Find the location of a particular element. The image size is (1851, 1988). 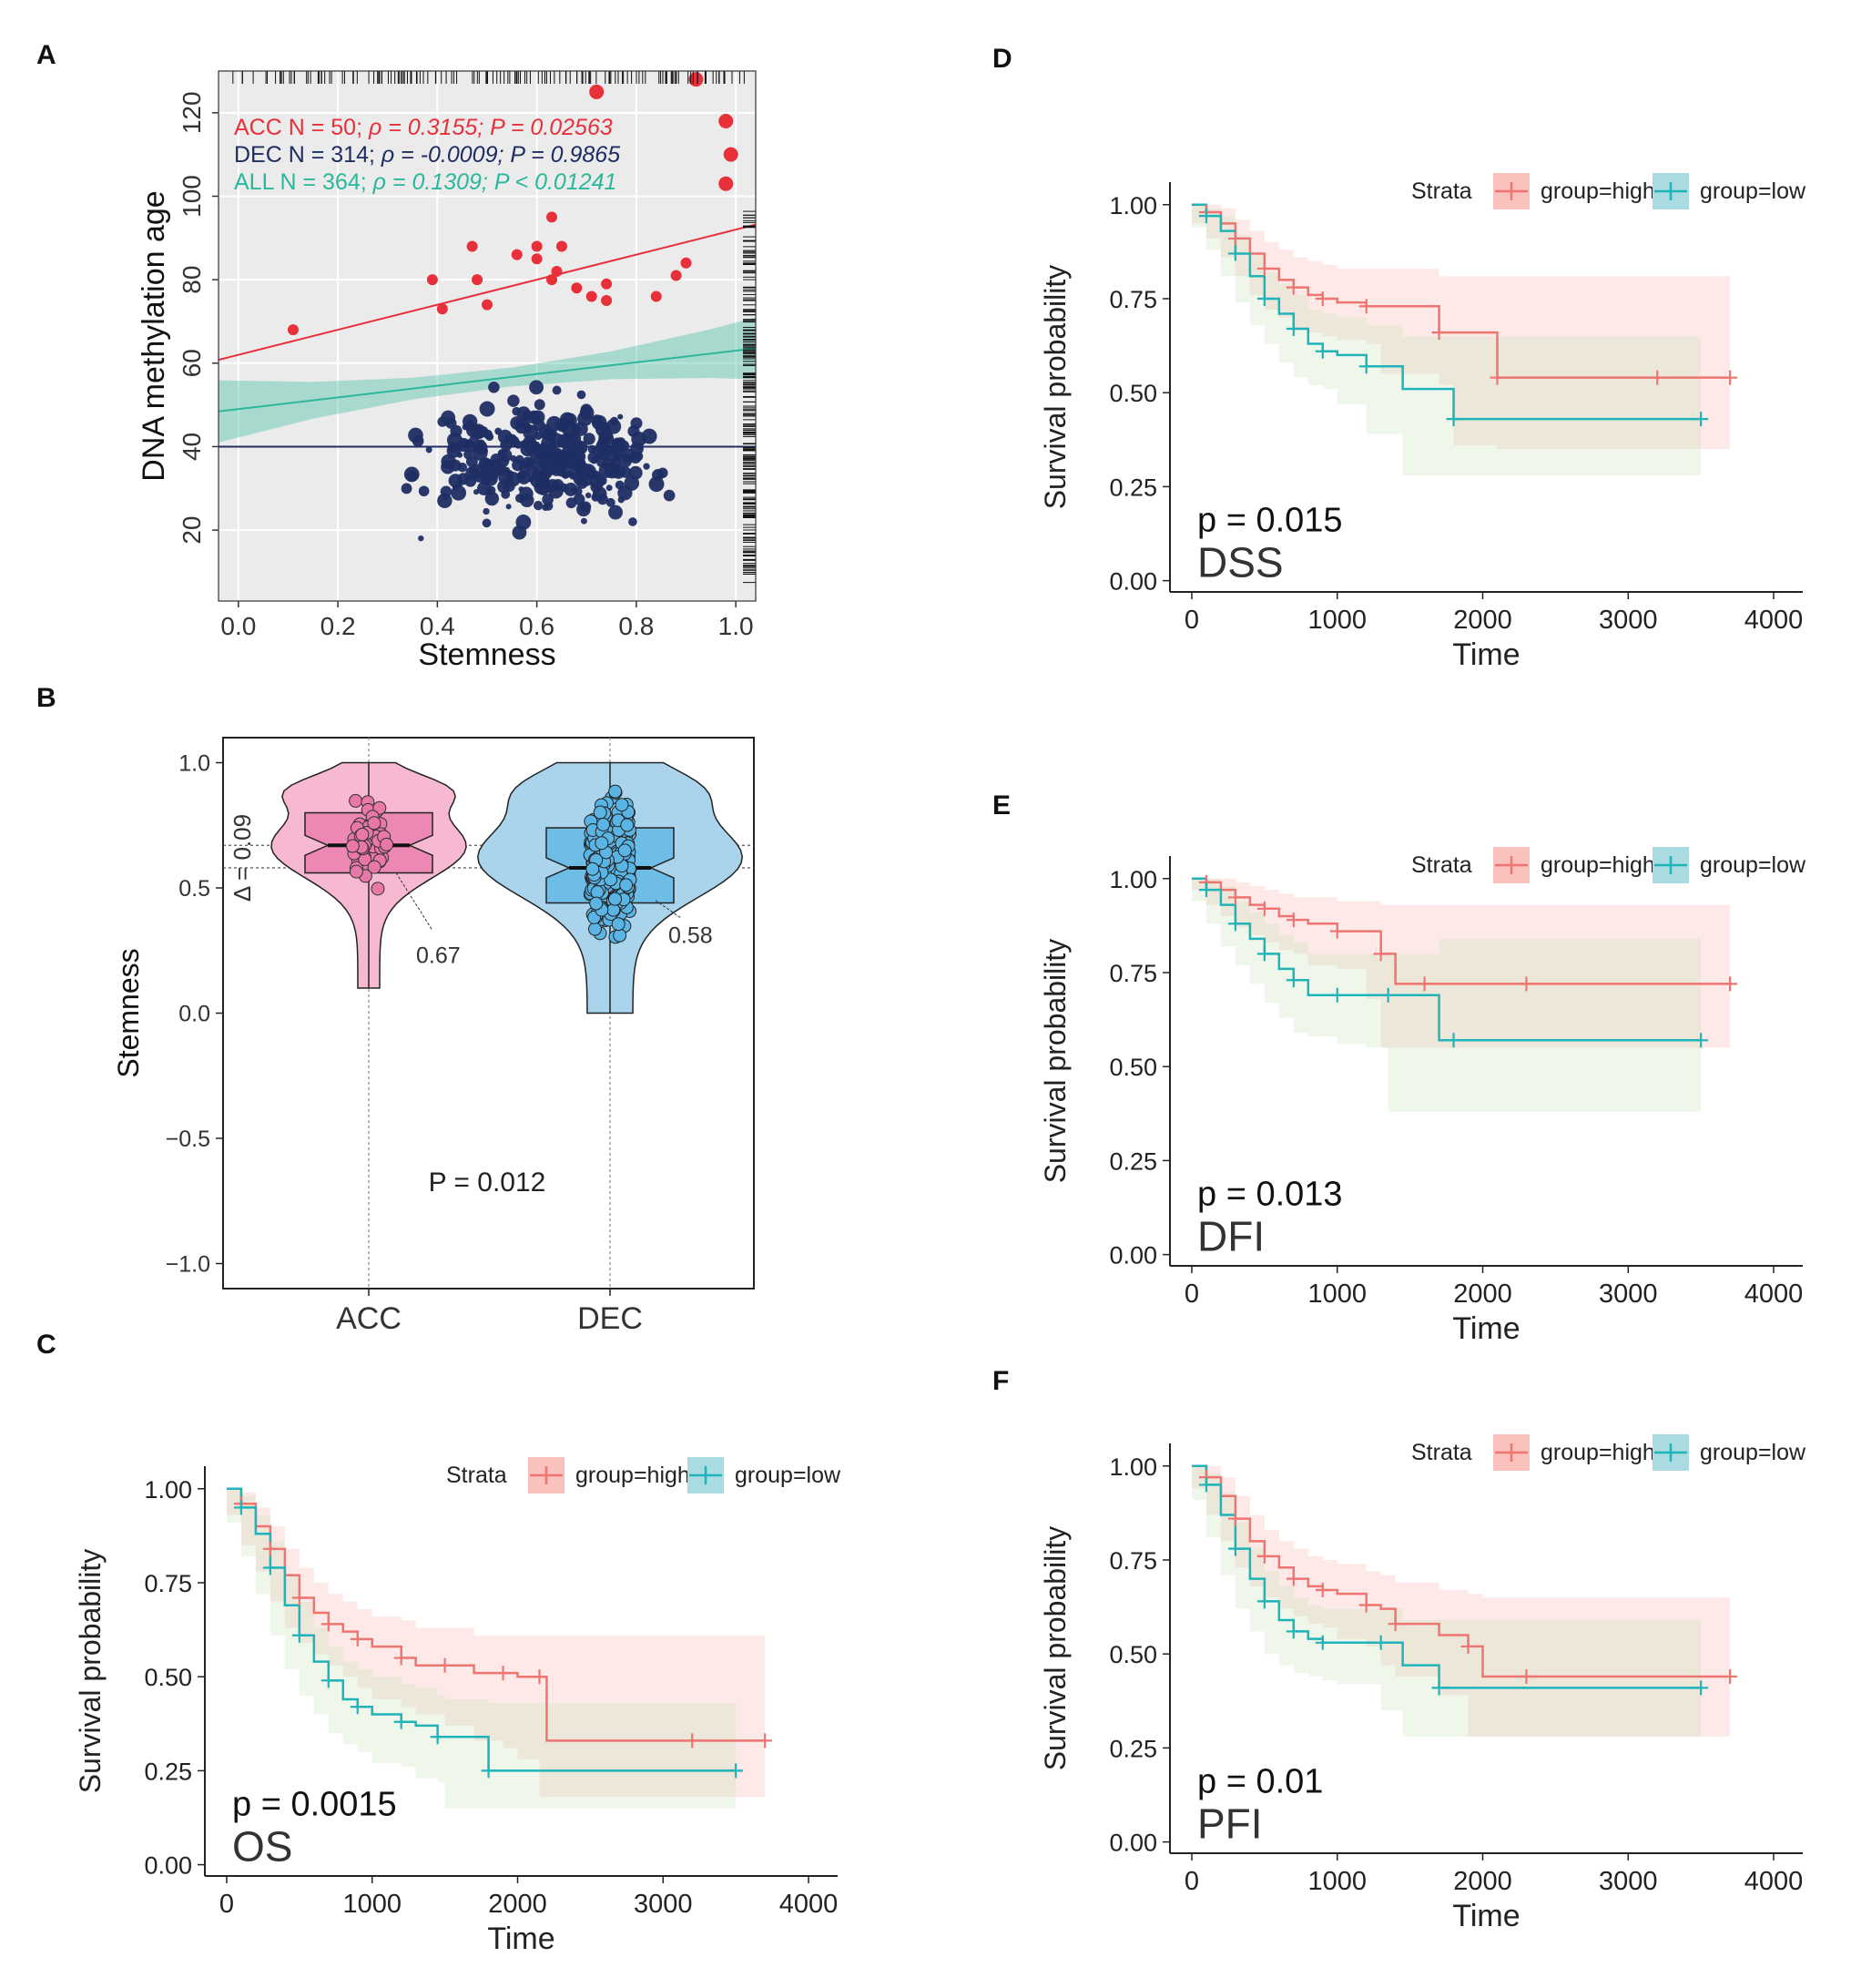

delta-label: Δ = 0.09 is located at coordinates (242, 858).